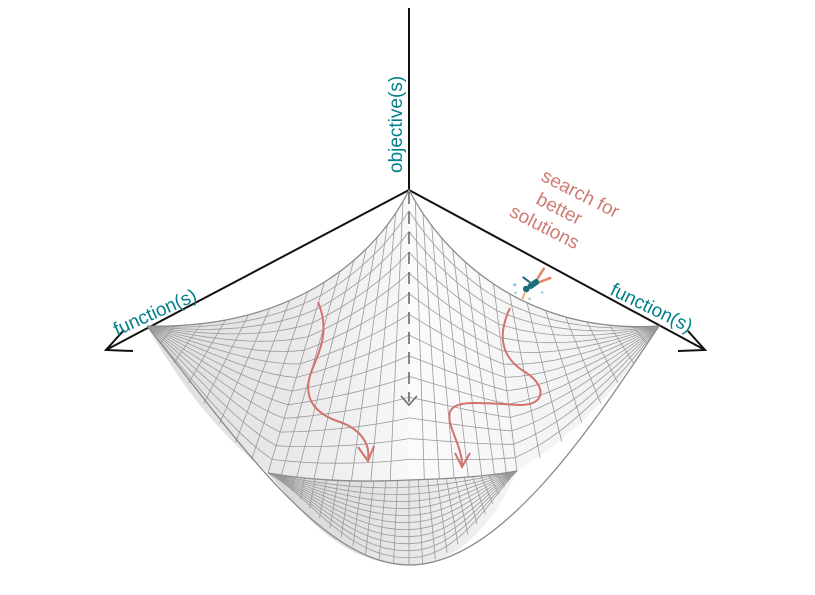 The width and height of the screenshot is (815, 595). I want to click on surface-mesh-front, so click(392, 517).